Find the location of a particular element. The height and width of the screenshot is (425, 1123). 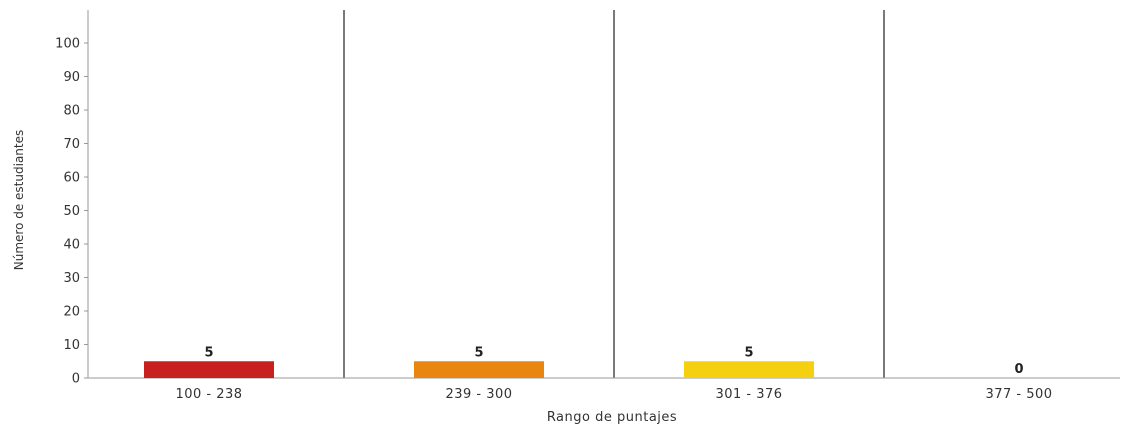

category-label: 100 - 238 is located at coordinates (208, 394).